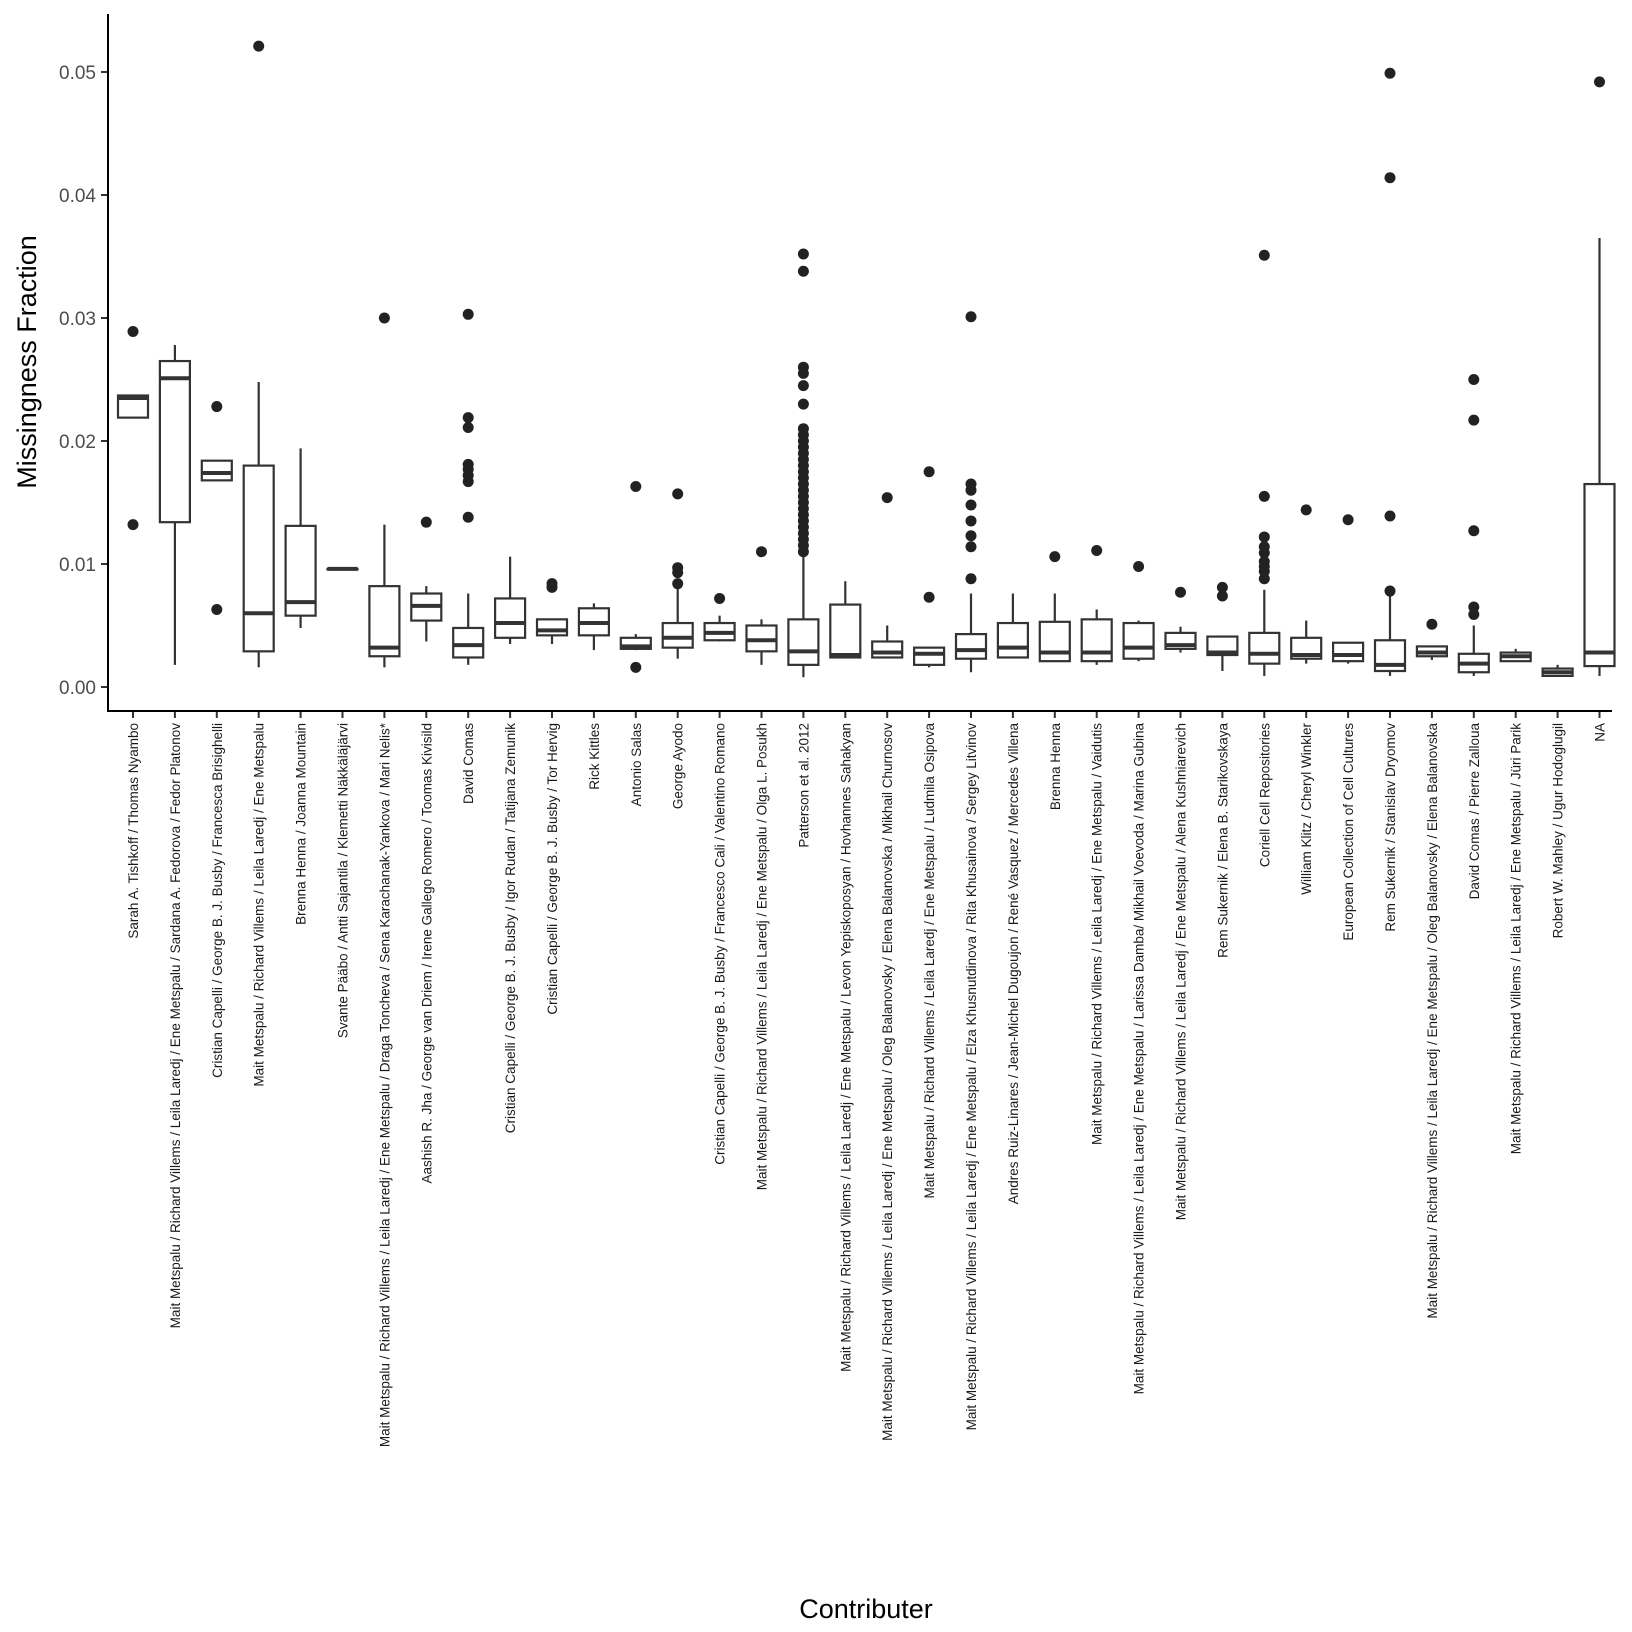 The width and height of the screenshot is (1632, 1632). I want to click on x-tick-label: Sarah A. Tishkoff / Thomas Nyambo, so click(133, 831).